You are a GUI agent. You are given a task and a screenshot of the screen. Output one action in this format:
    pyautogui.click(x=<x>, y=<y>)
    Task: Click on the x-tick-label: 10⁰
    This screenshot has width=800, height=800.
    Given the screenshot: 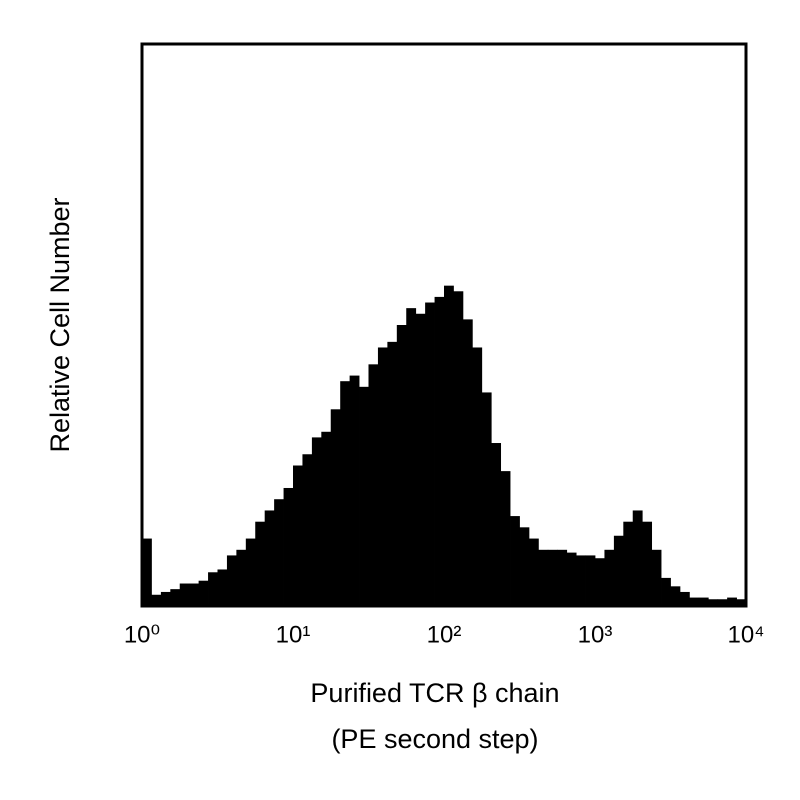 What is the action you would take?
    pyautogui.click(x=142, y=634)
    